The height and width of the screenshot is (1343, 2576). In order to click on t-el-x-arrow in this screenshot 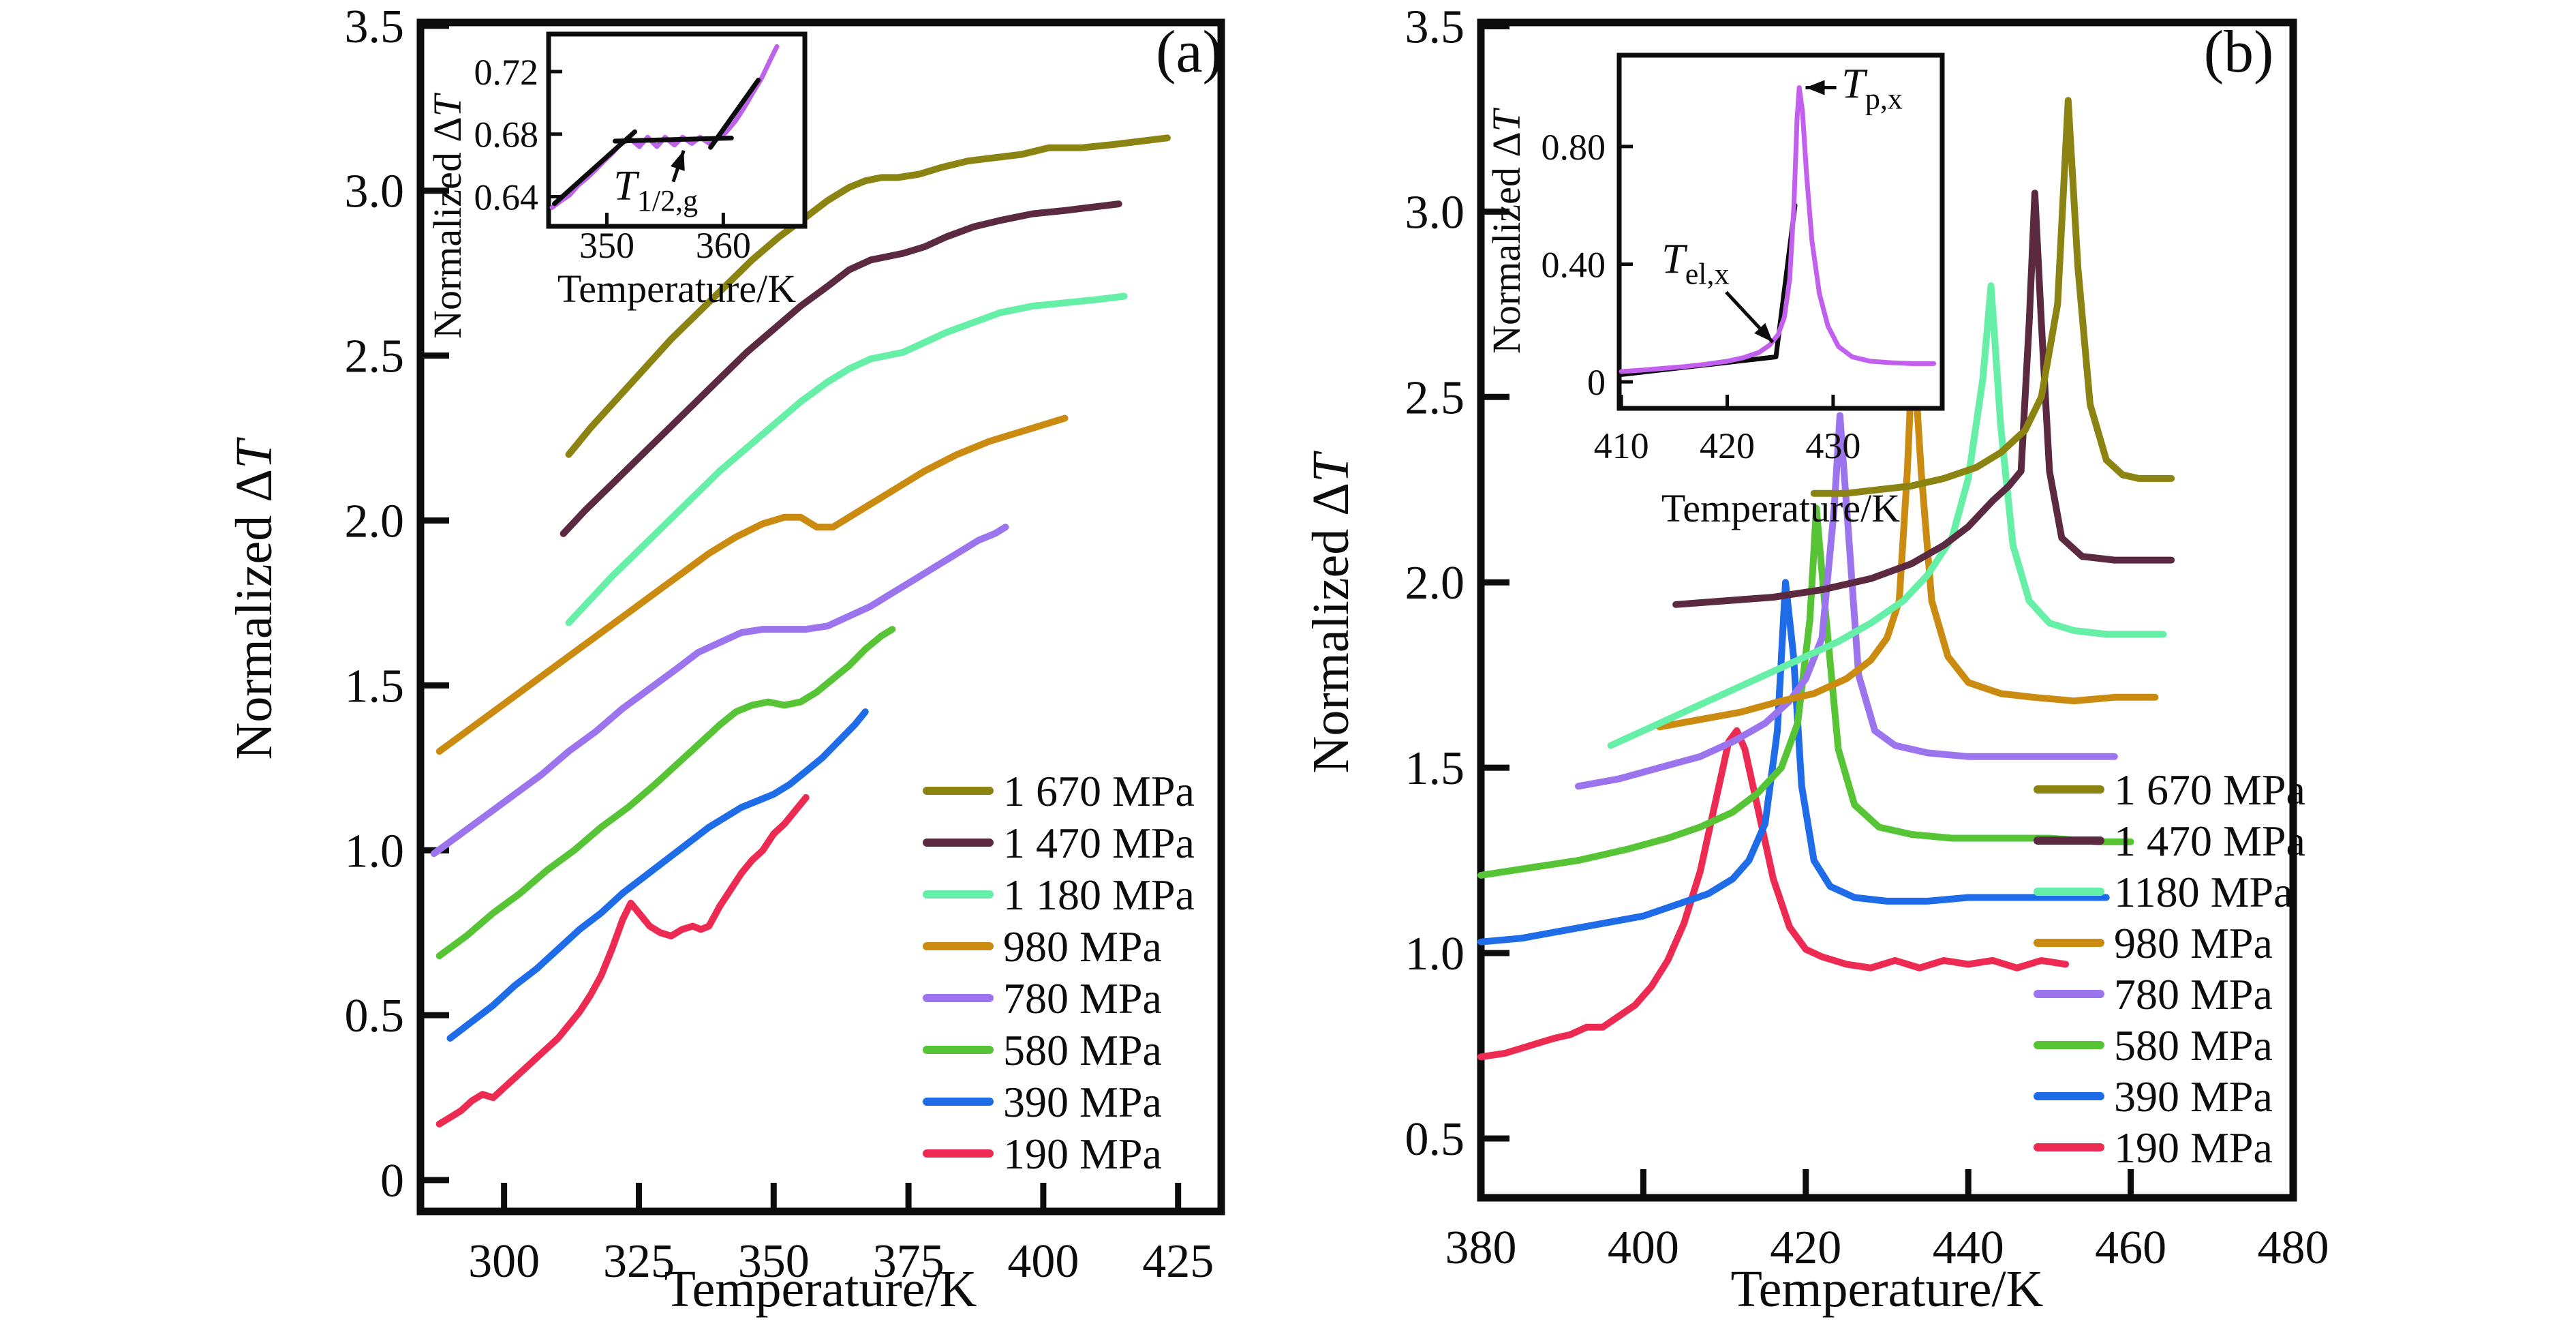, I will do `click(1750, 317)`.